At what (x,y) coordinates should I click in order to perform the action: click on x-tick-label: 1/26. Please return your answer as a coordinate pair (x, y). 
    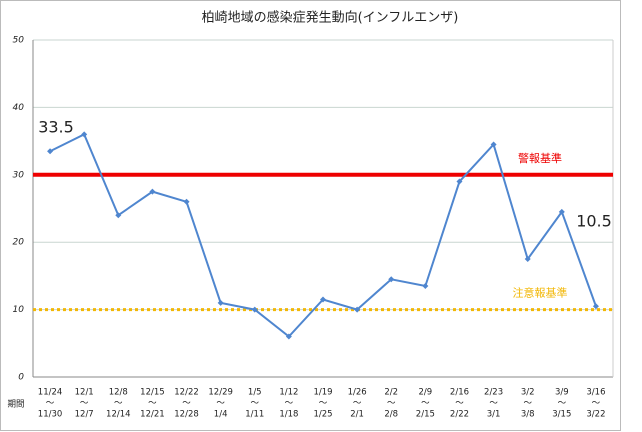
    Looking at the image, I should click on (357, 393).